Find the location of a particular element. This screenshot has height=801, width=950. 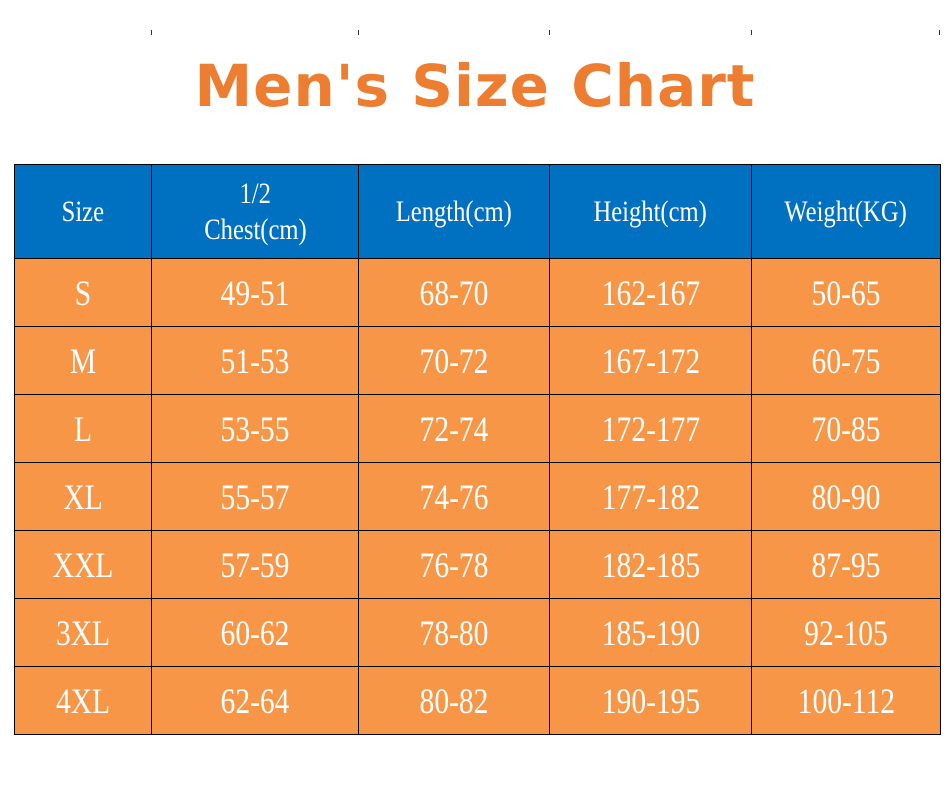

cell-chest: 51-53 is located at coordinates (255, 360).